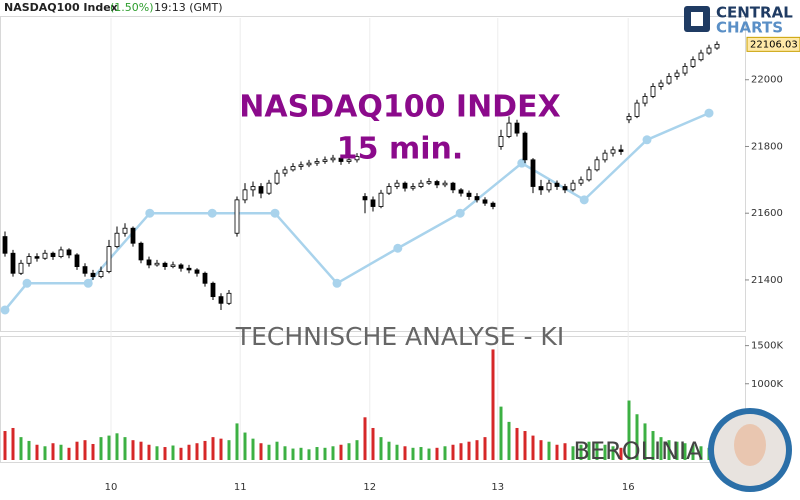 The width and height of the screenshot is (800, 500). What do you see at coordinates (754, 13) in the screenshot?
I see `logo-text: CENTRAL` at bounding box center [754, 13].